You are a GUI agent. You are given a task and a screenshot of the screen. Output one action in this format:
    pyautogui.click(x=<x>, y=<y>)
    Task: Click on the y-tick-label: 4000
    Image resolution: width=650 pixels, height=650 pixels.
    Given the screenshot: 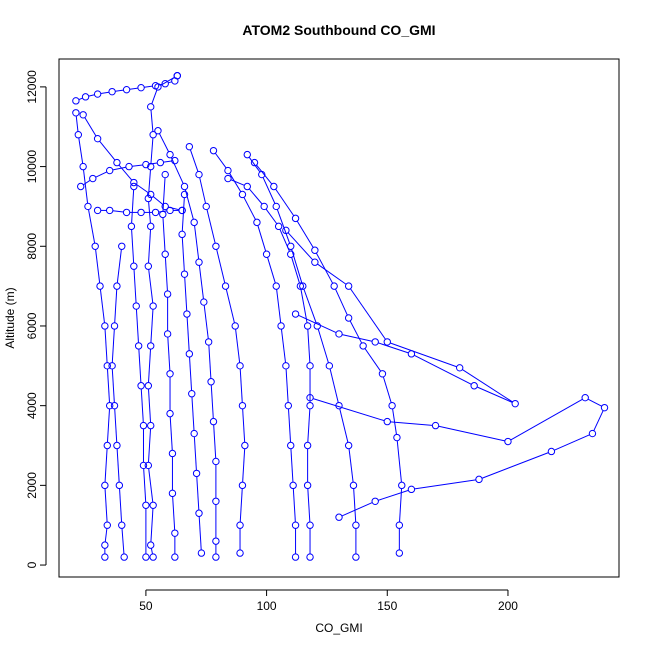 What is the action you would take?
    pyautogui.click(x=32, y=405)
    